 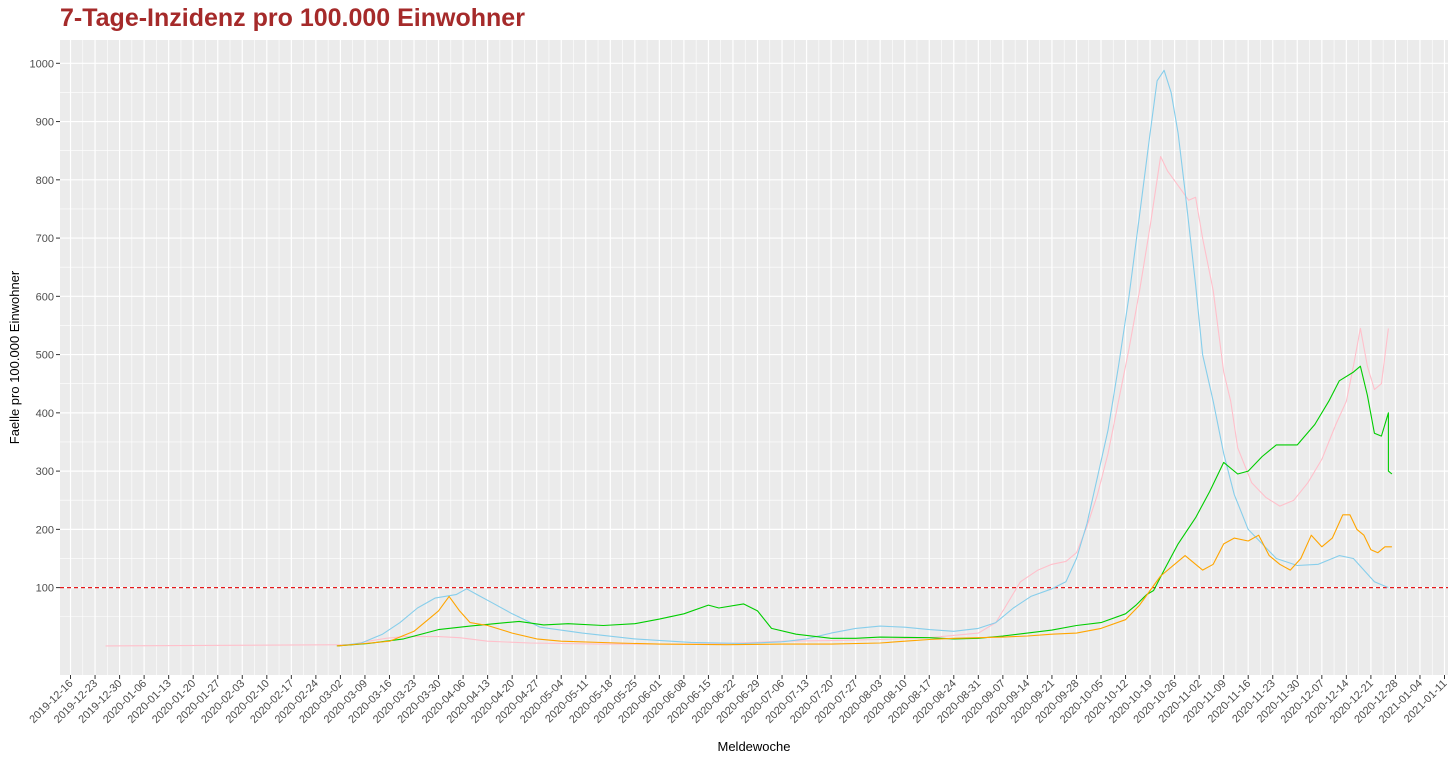 What do you see at coordinates (292, 18) in the screenshot?
I see `chart-title: 7-Tage-Inzidenz pro 100.000 Einwohner` at bounding box center [292, 18].